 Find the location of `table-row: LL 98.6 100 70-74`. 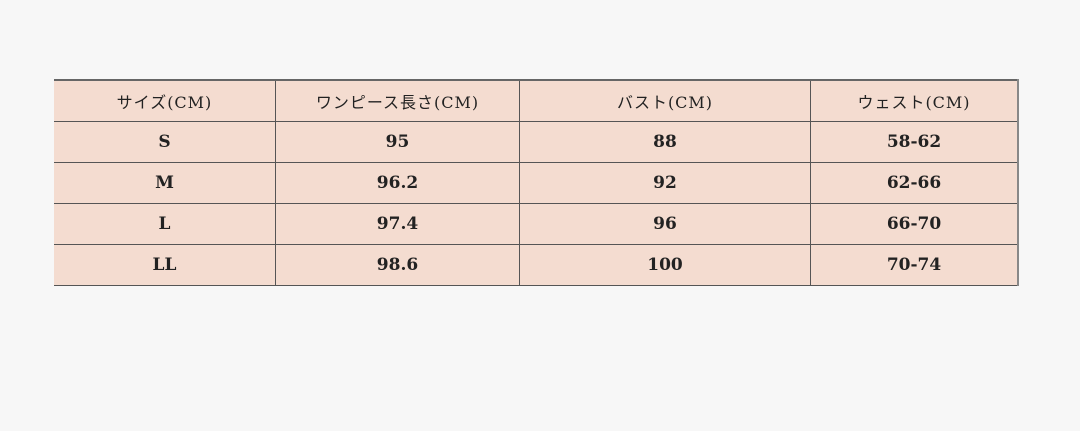

table-row: LL 98.6 100 70-74 is located at coordinates (536, 265).